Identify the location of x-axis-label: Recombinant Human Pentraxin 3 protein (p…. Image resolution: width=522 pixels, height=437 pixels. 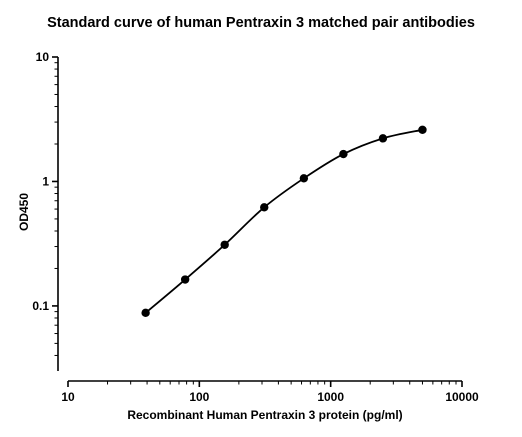
(264, 415).